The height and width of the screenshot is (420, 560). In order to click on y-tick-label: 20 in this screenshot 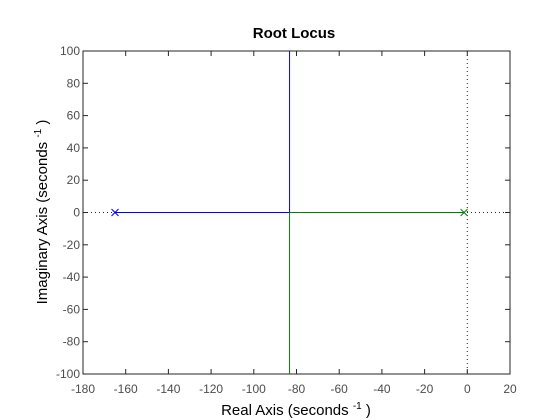, I will do `click(74, 180)`.